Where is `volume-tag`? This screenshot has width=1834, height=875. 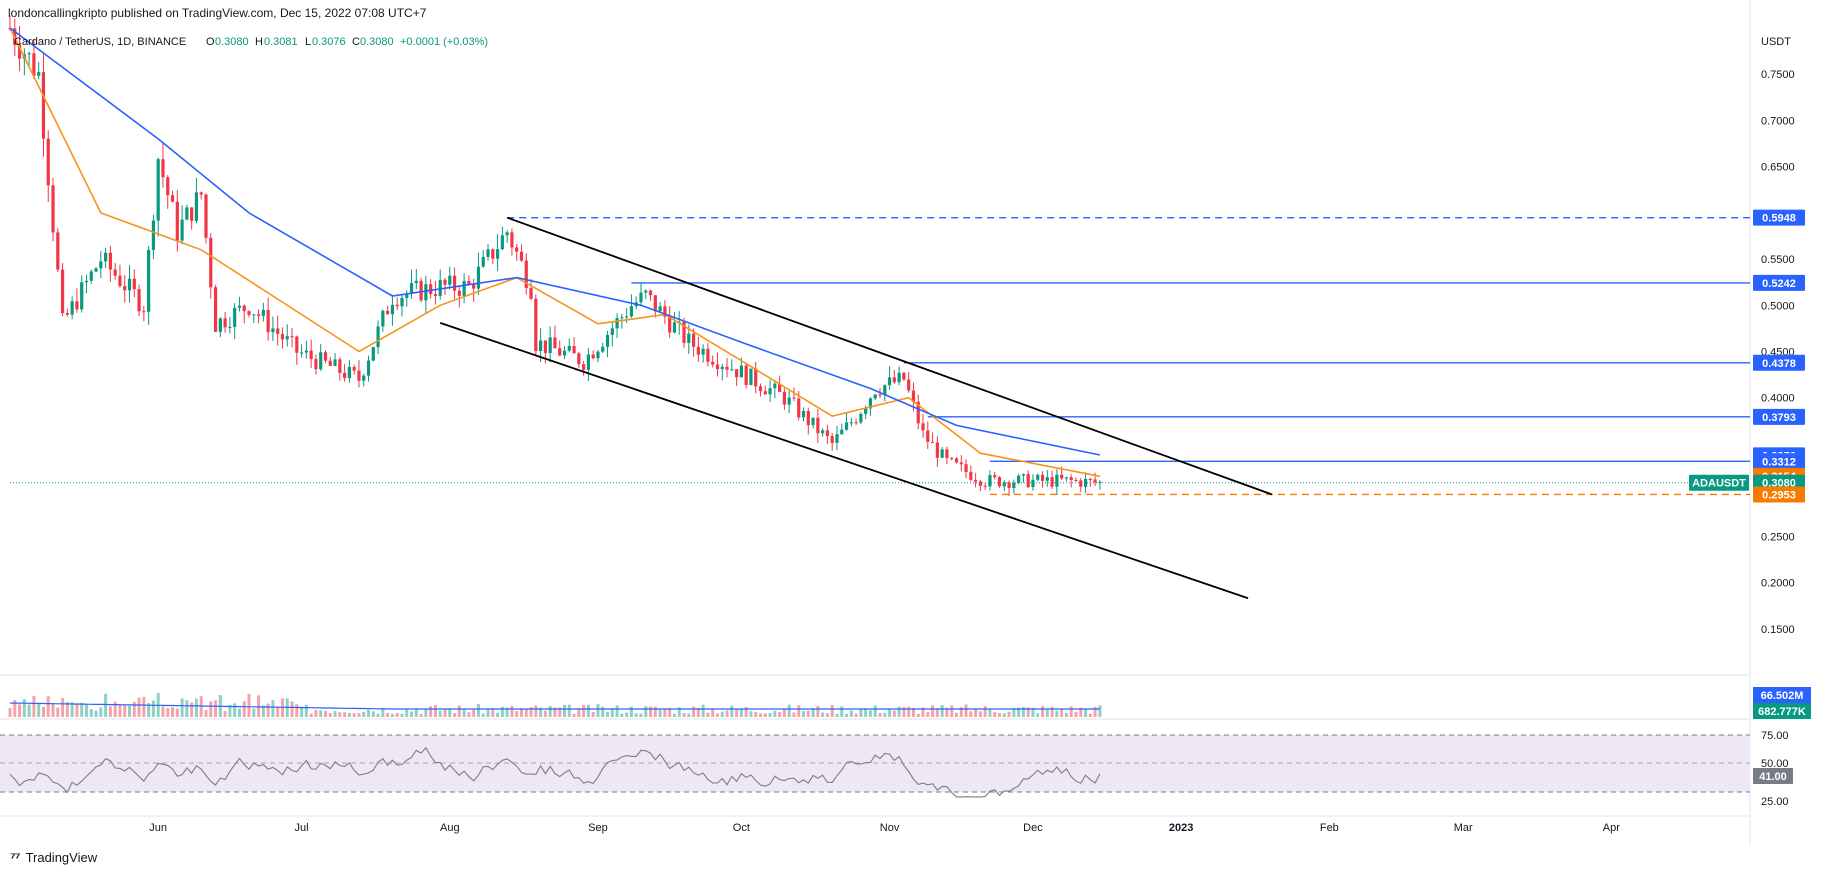 volume-tag is located at coordinates (1782, 695).